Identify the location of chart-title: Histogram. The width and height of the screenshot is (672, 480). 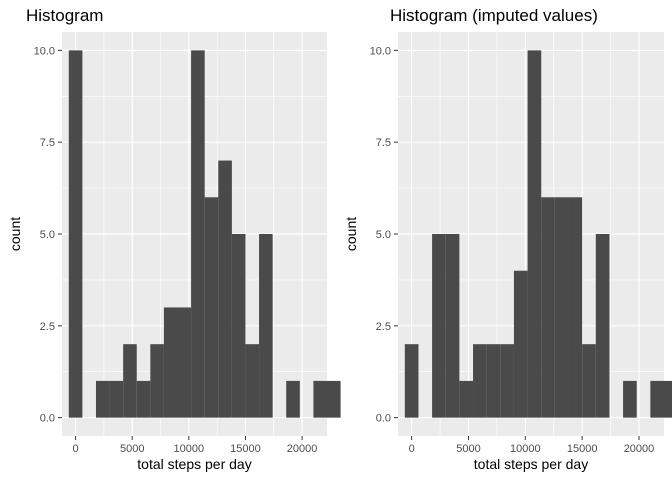
(64, 15).